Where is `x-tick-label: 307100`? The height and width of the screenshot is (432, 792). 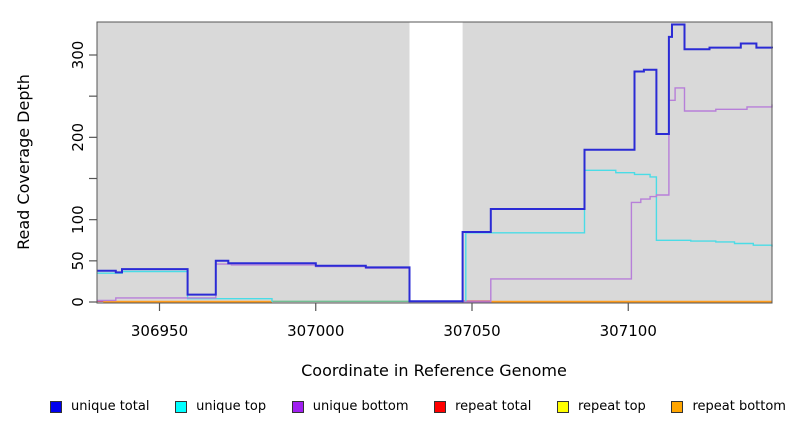 x-tick-label: 307100 is located at coordinates (628, 331).